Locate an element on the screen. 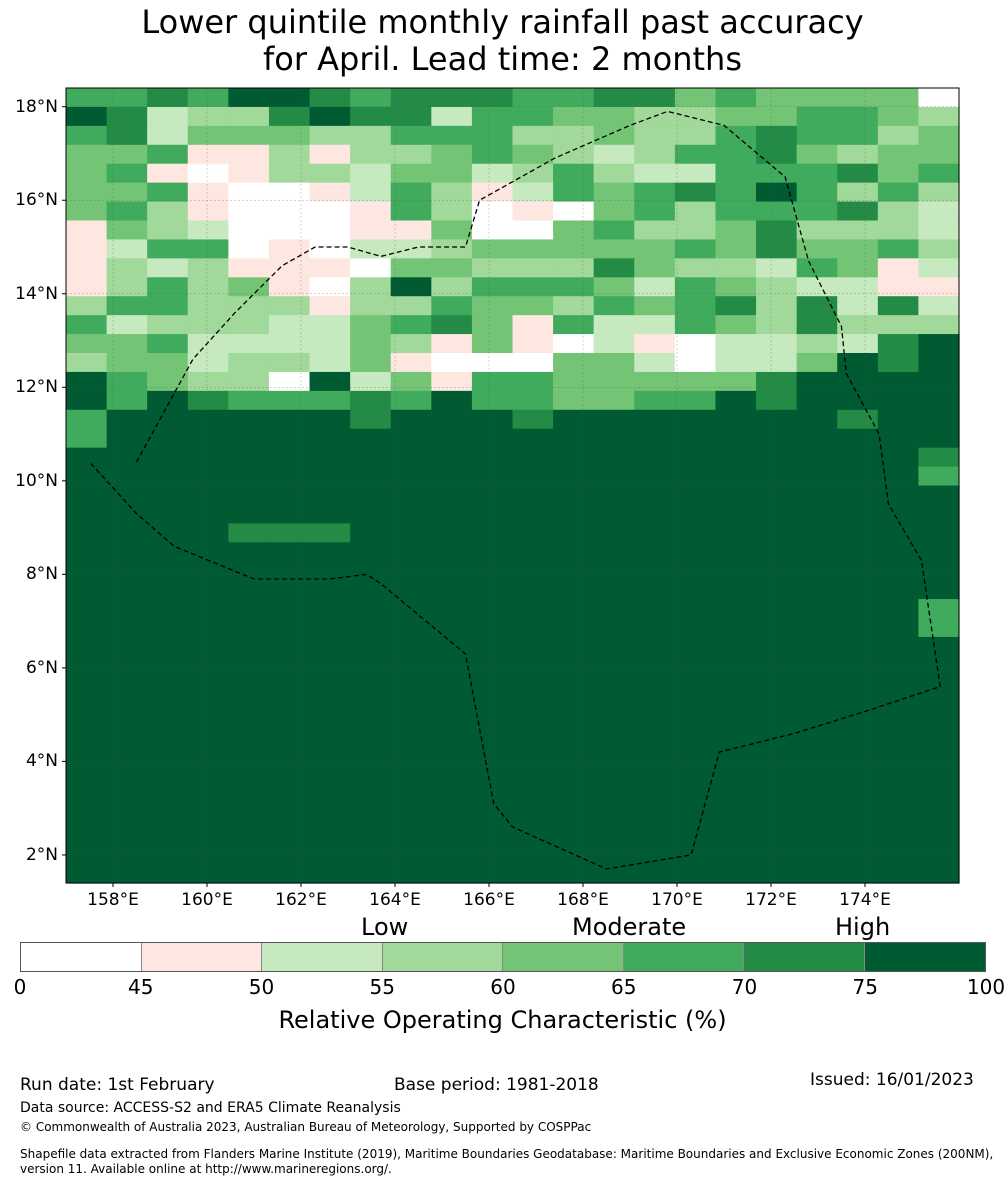 The image size is (1005, 1185). colorbar-segment is located at coordinates (683, 957).